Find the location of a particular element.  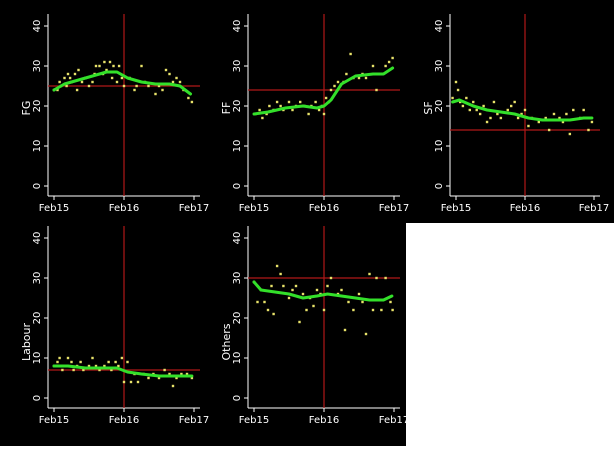

y-tick-label-labour-20: 20 is located at coordinates (37, 318).